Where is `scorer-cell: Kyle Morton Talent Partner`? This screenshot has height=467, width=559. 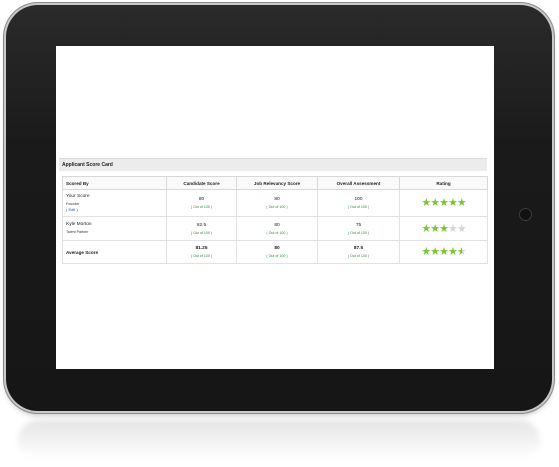 scorer-cell: Kyle Morton Talent Partner is located at coordinates (114, 228).